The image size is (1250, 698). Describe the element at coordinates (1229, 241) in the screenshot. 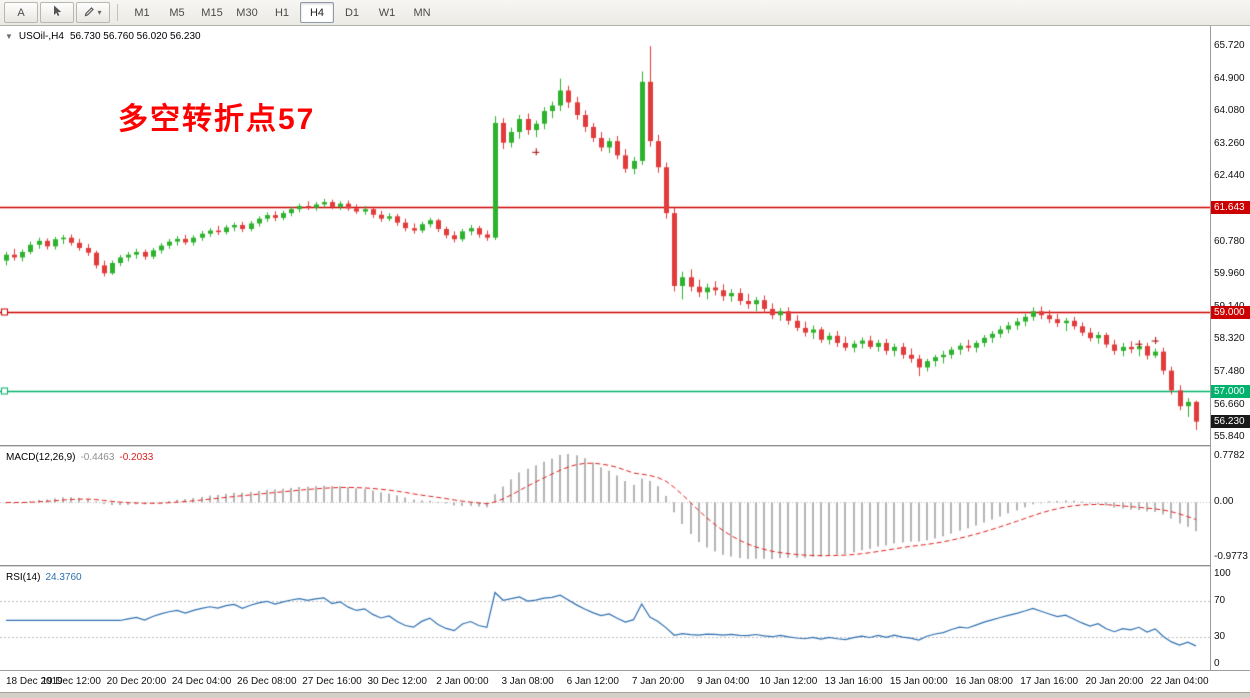

I see `price-axis-label: 60.780` at that location.